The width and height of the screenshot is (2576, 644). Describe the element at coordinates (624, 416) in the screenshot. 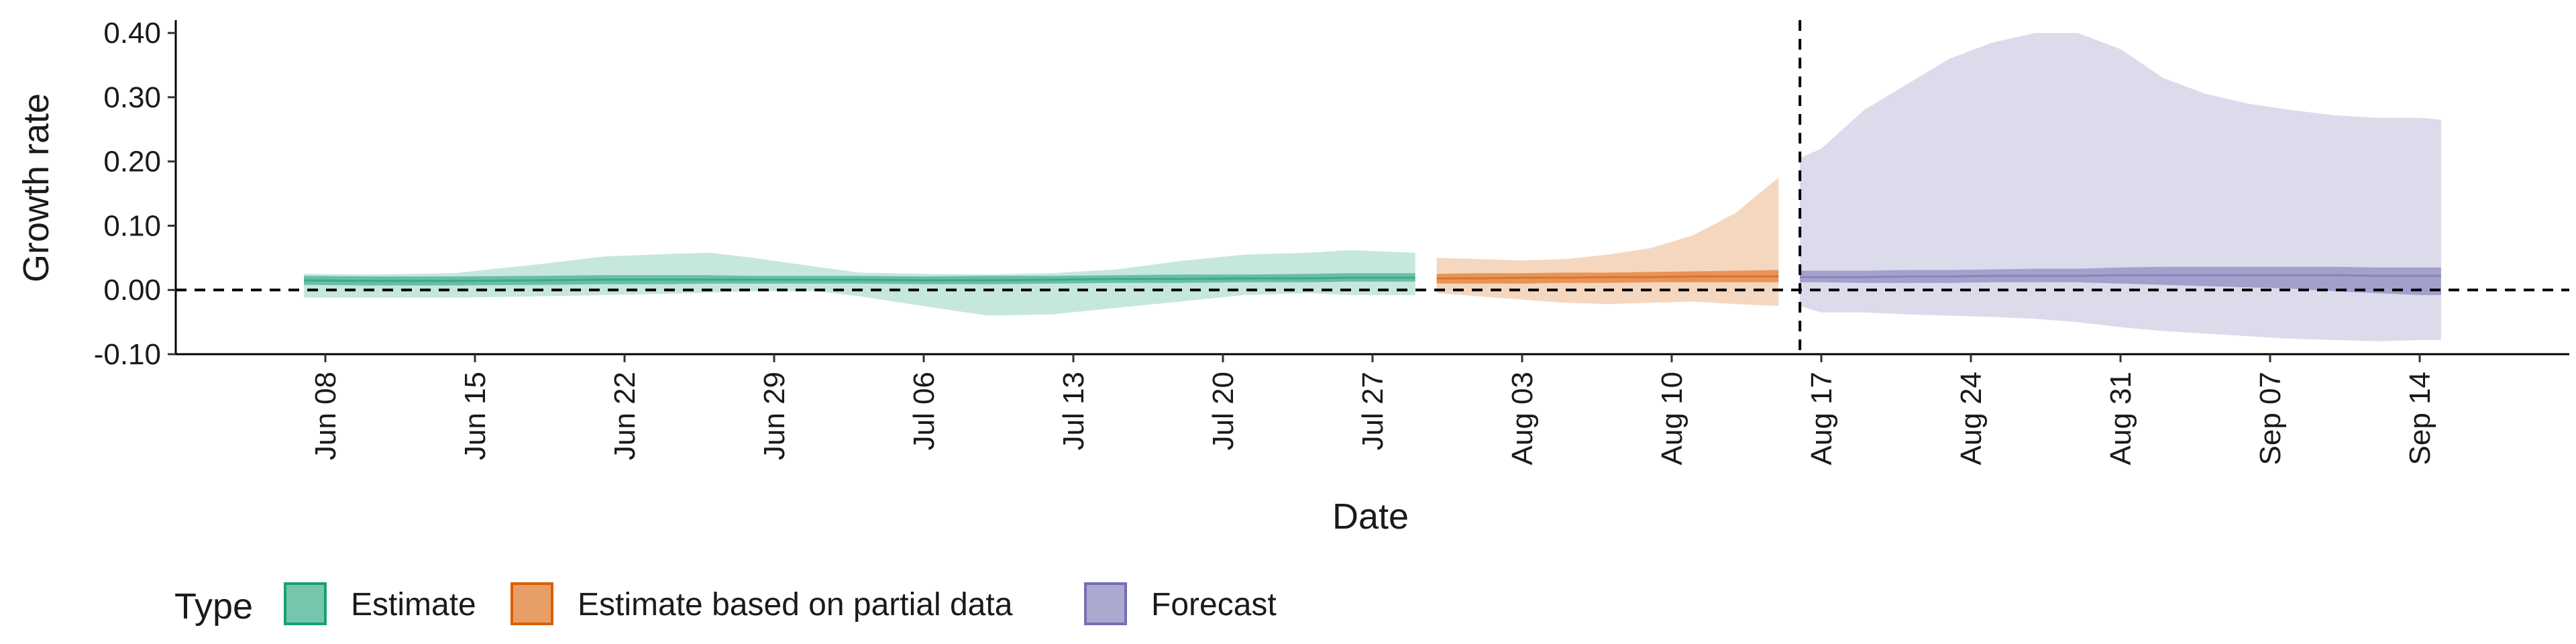

I see `x-tick-label: Jun 22` at that location.